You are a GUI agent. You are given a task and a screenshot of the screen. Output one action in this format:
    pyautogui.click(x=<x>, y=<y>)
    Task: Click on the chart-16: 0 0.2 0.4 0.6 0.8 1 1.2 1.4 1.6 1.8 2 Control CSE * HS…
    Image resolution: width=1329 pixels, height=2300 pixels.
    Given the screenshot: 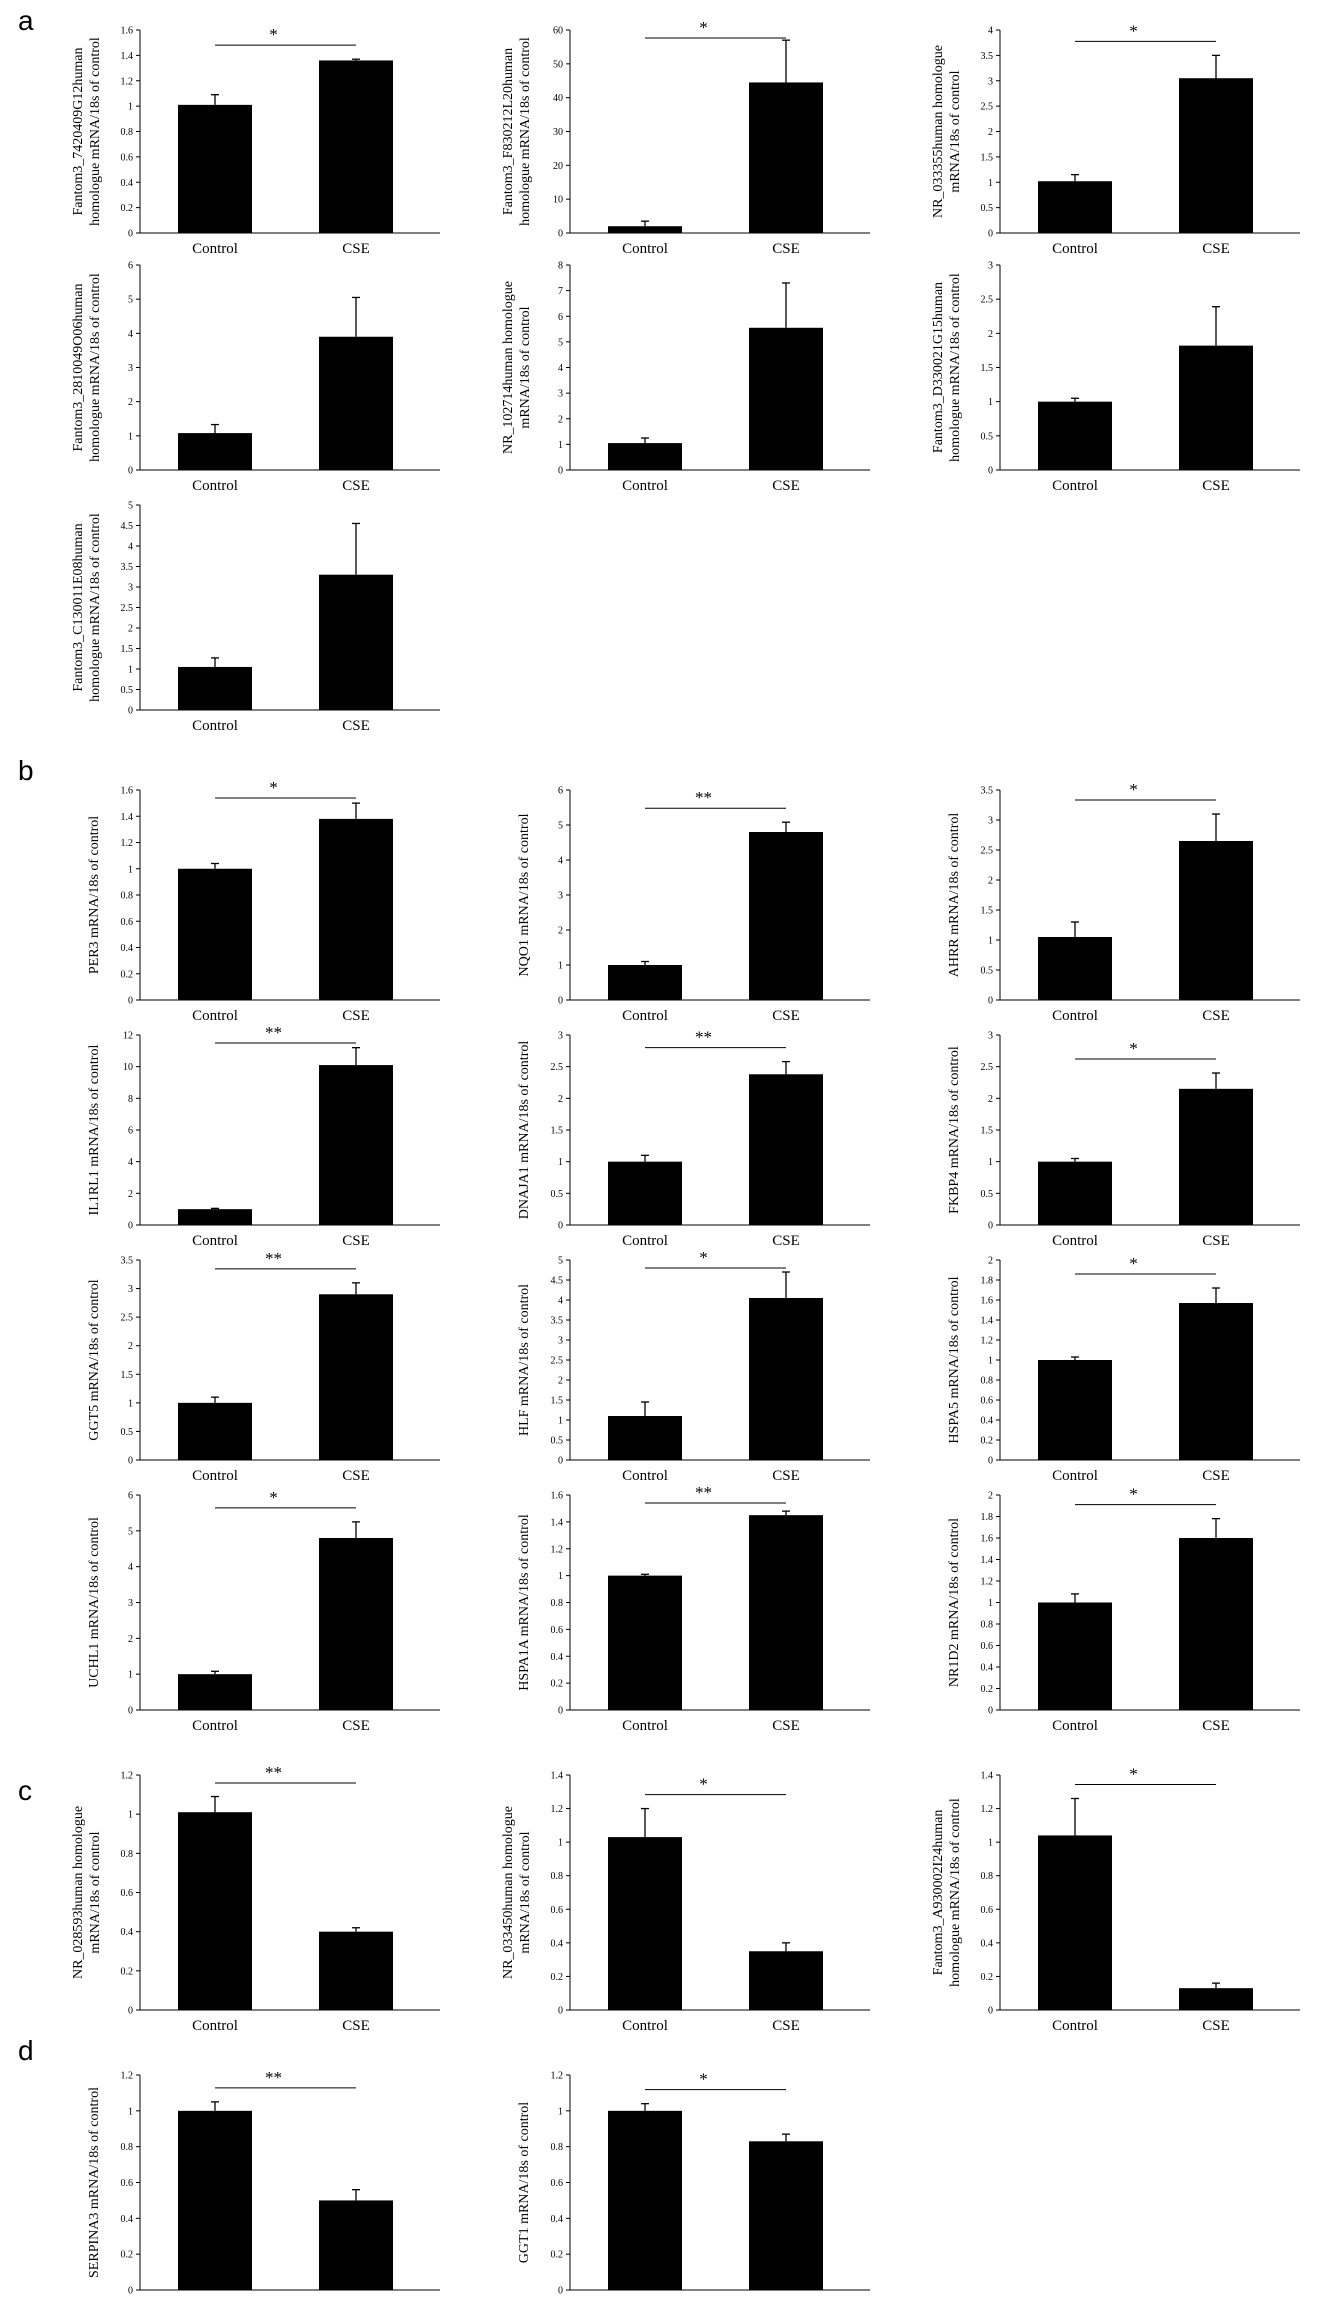 What is the action you would take?
    pyautogui.click(x=1123, y=1369)
    